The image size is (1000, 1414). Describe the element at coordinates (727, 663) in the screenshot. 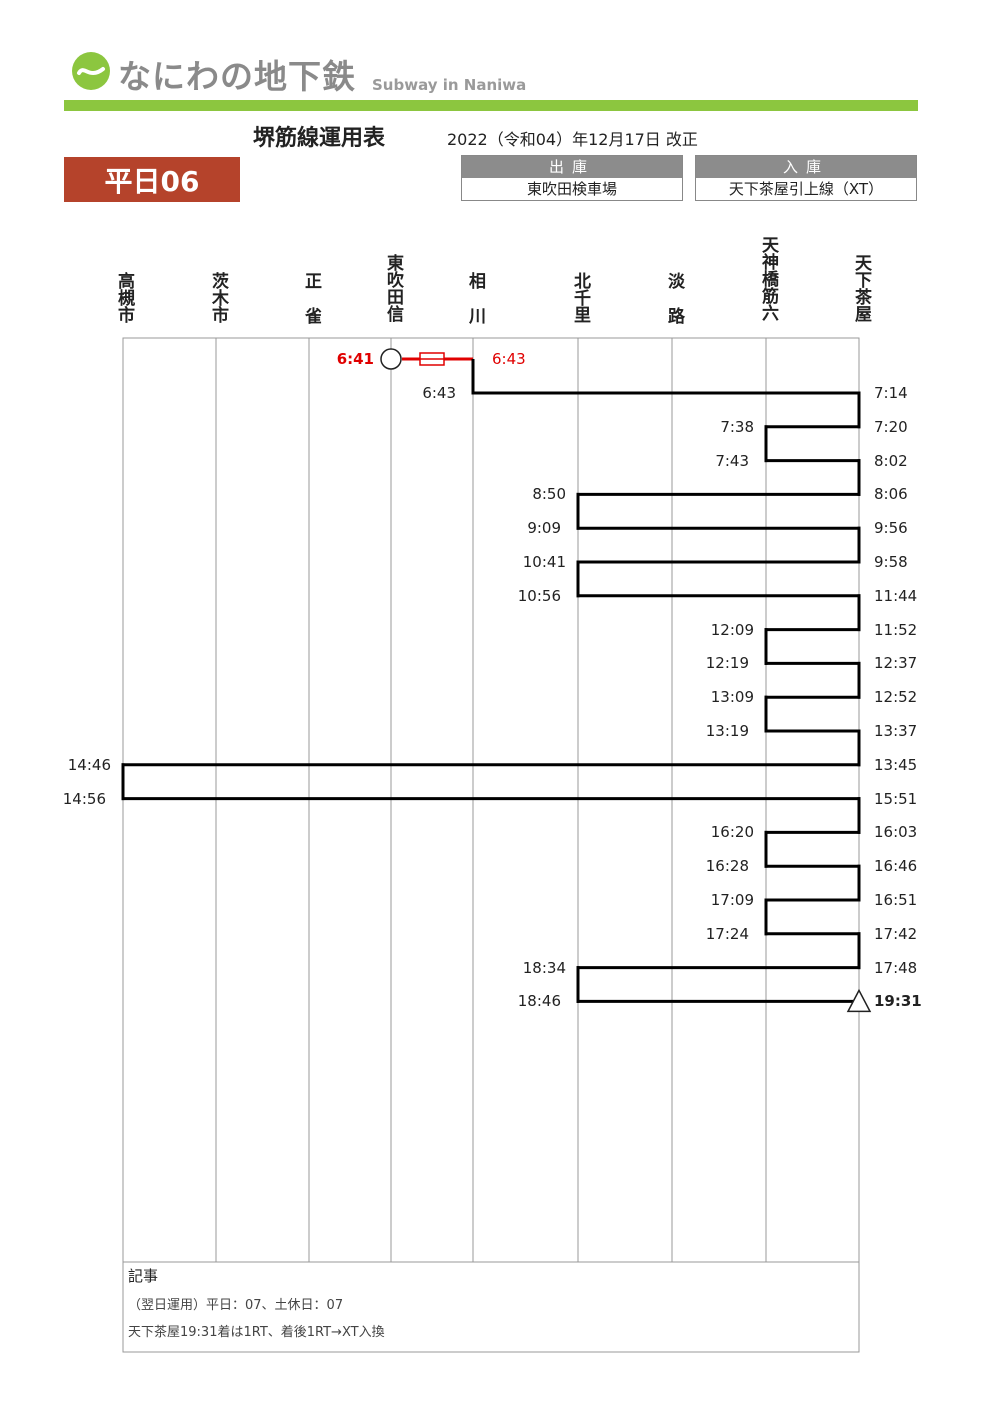

I see `departure-time: 12:19` at that location.